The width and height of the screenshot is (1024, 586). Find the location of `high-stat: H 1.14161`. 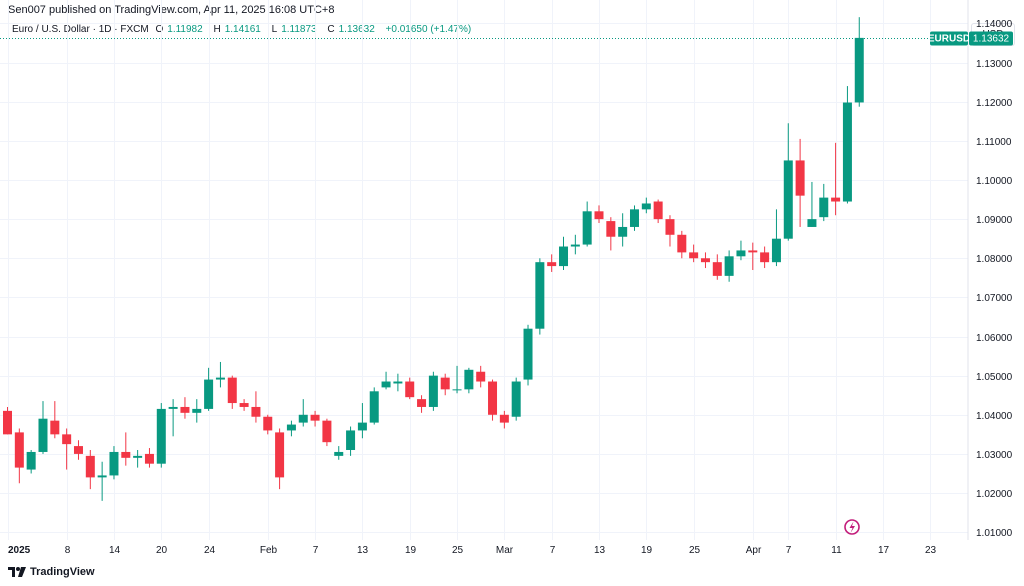

high-stat: H 1.14161 is located at coordinates (238, 29).